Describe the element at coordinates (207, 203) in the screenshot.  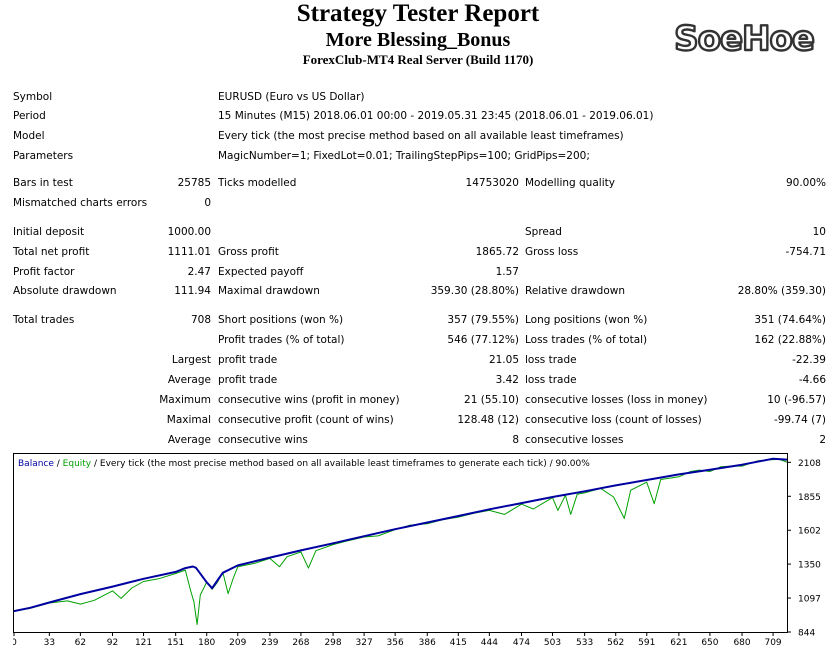
I see `mismatched-value: 0` at that location.